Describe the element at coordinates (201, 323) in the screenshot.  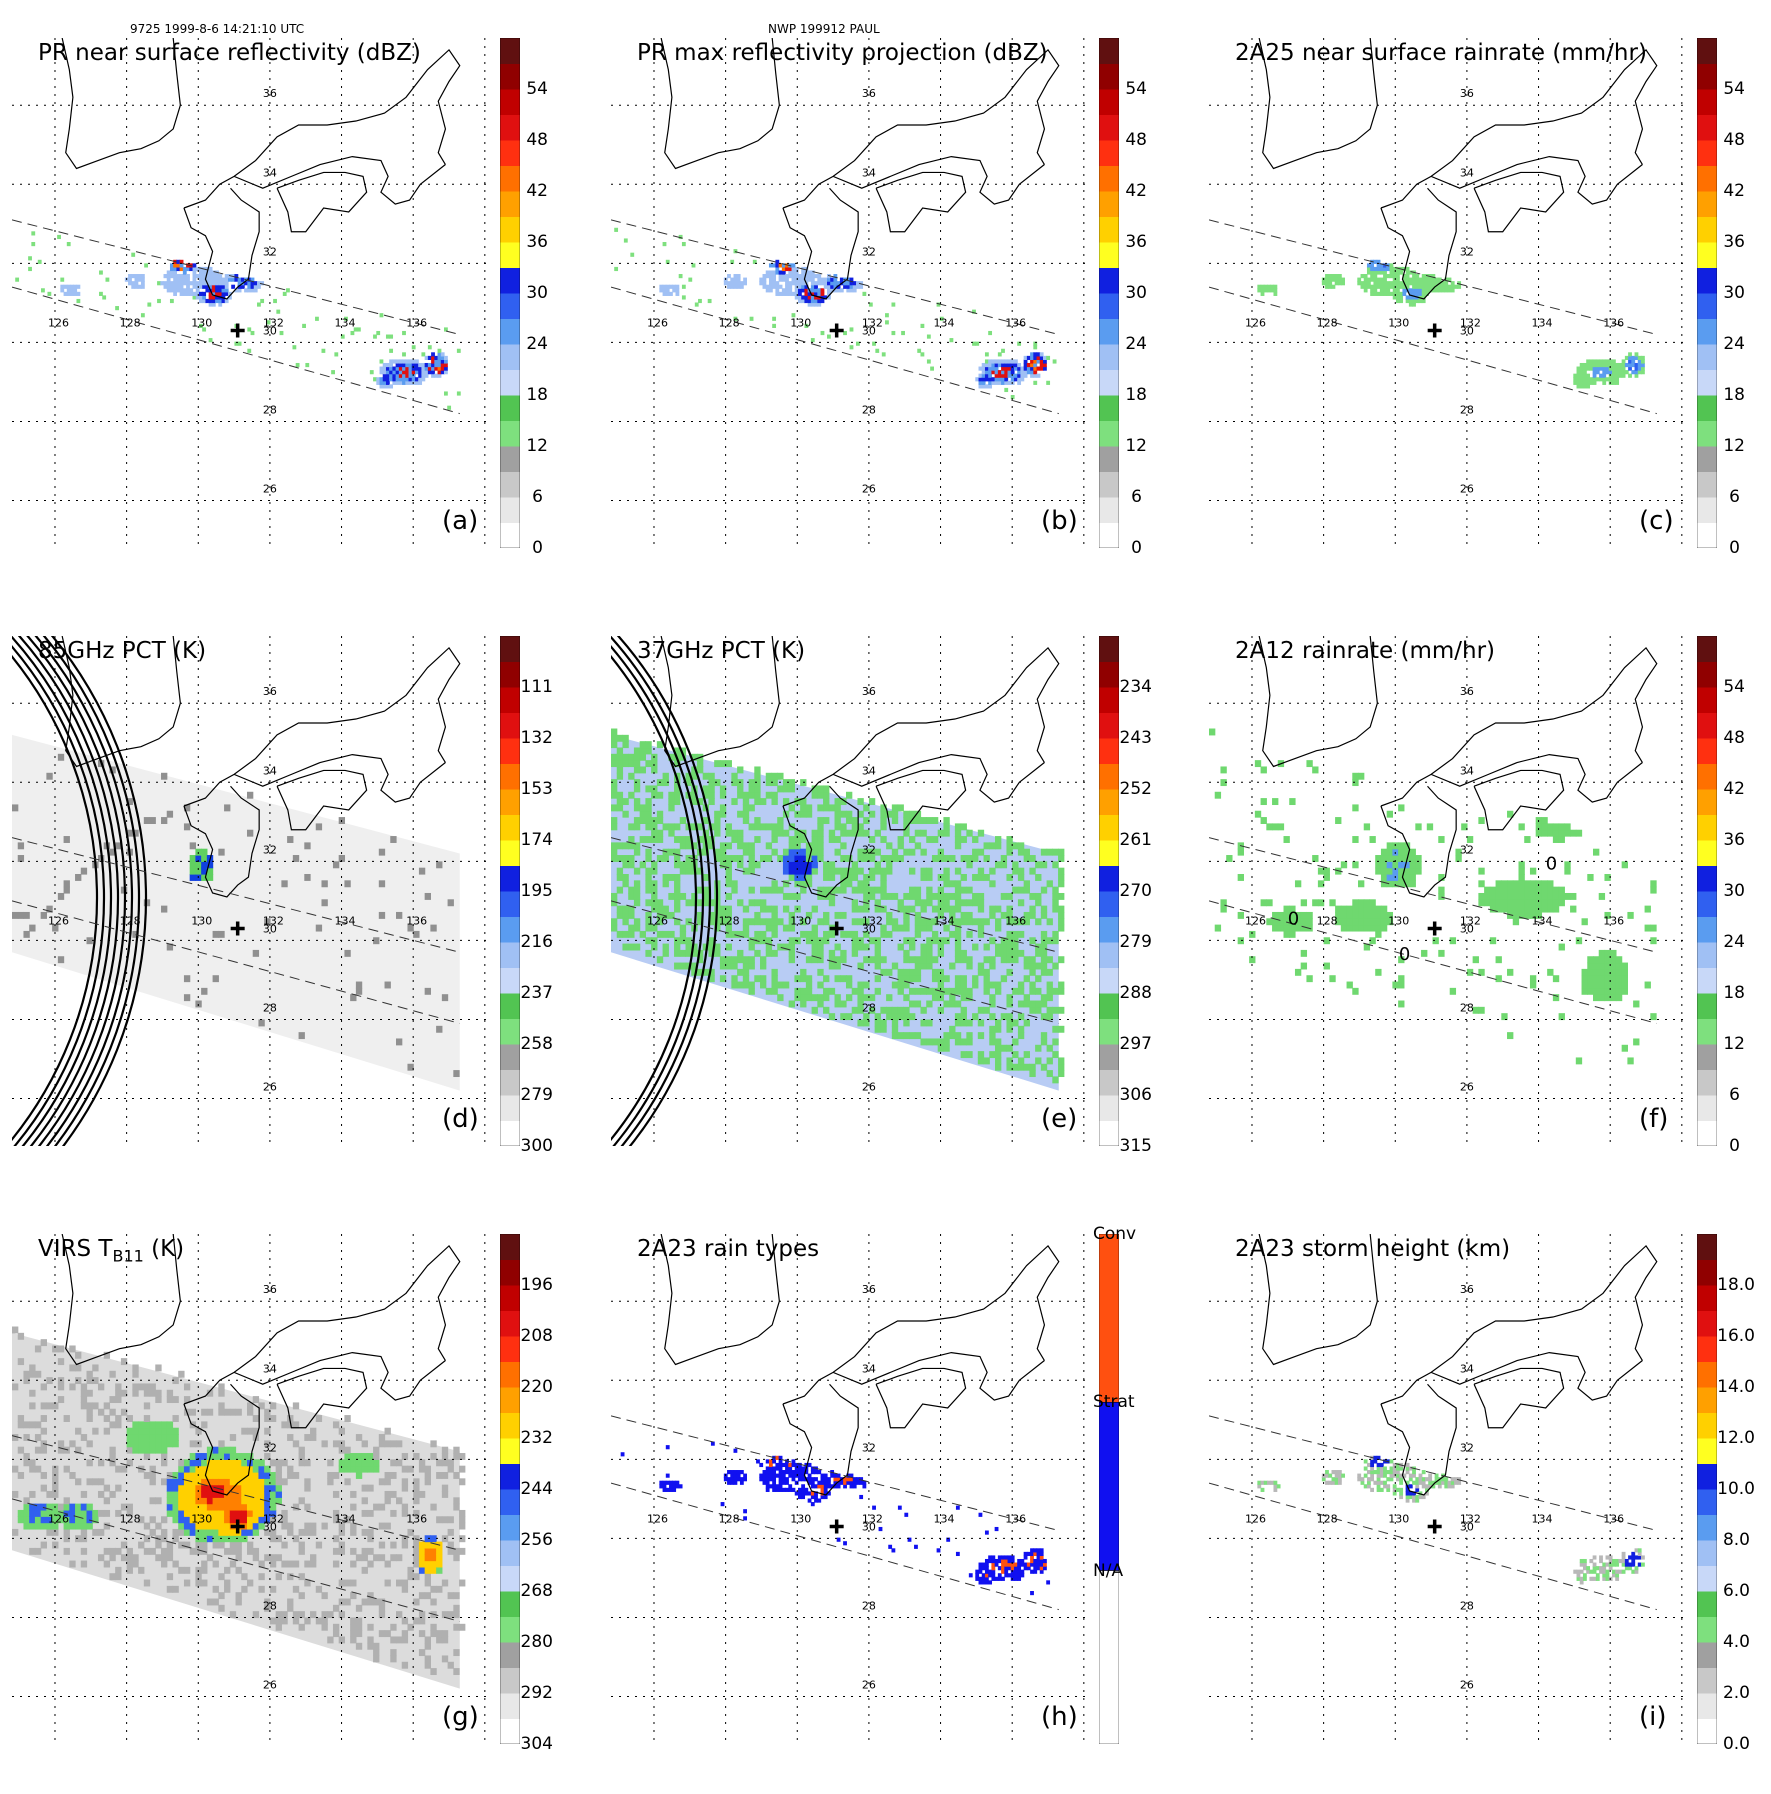
I see `longitude-label: 130` at that location.